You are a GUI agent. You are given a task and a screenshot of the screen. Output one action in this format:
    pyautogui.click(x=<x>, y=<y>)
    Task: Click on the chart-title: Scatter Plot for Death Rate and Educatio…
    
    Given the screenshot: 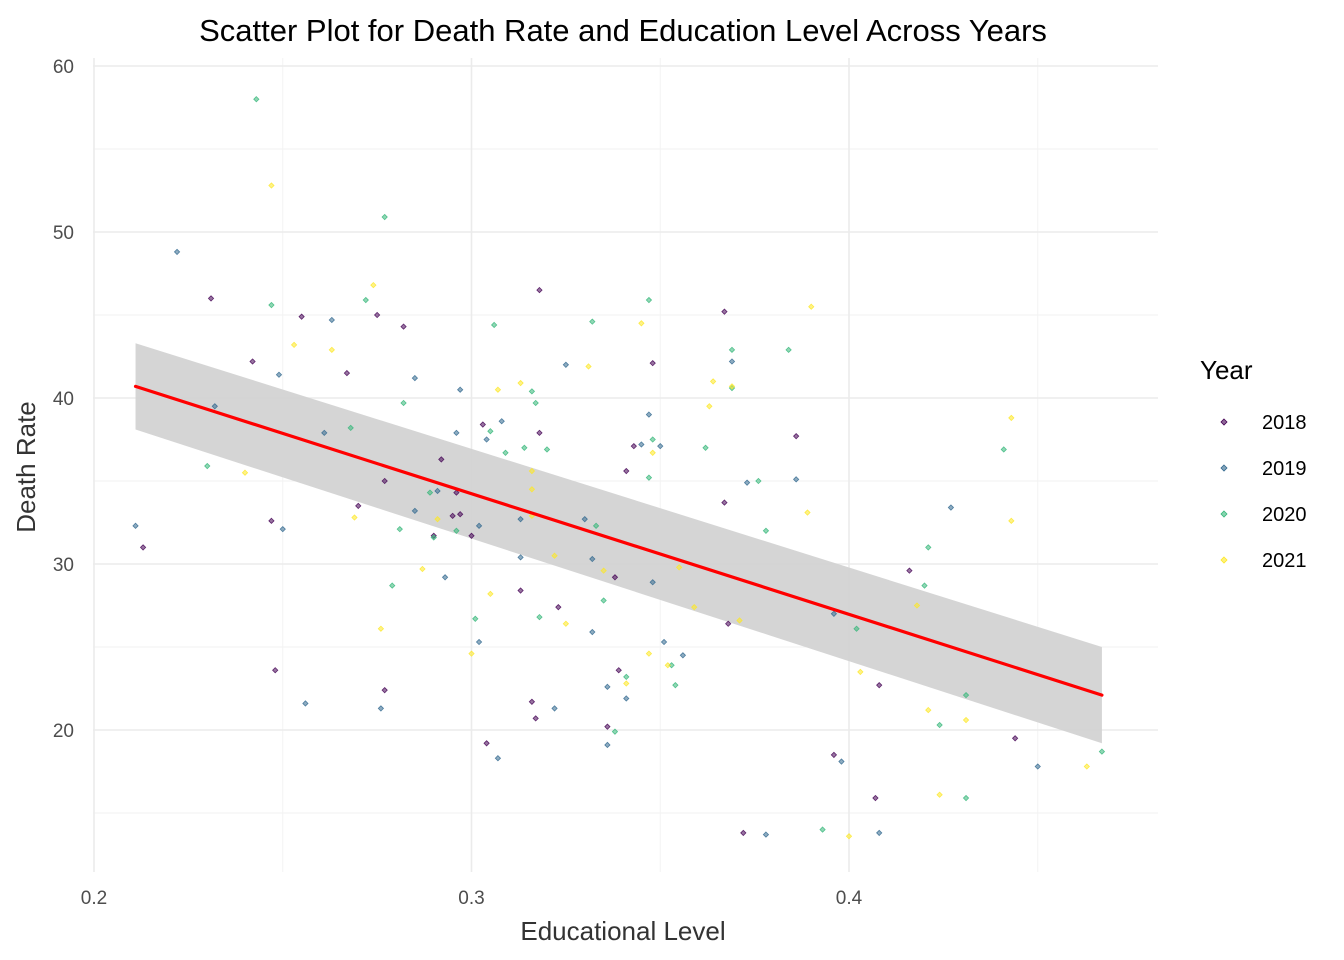 What is the action you would take?
    pyautogui.click(x=623, y=30)
    